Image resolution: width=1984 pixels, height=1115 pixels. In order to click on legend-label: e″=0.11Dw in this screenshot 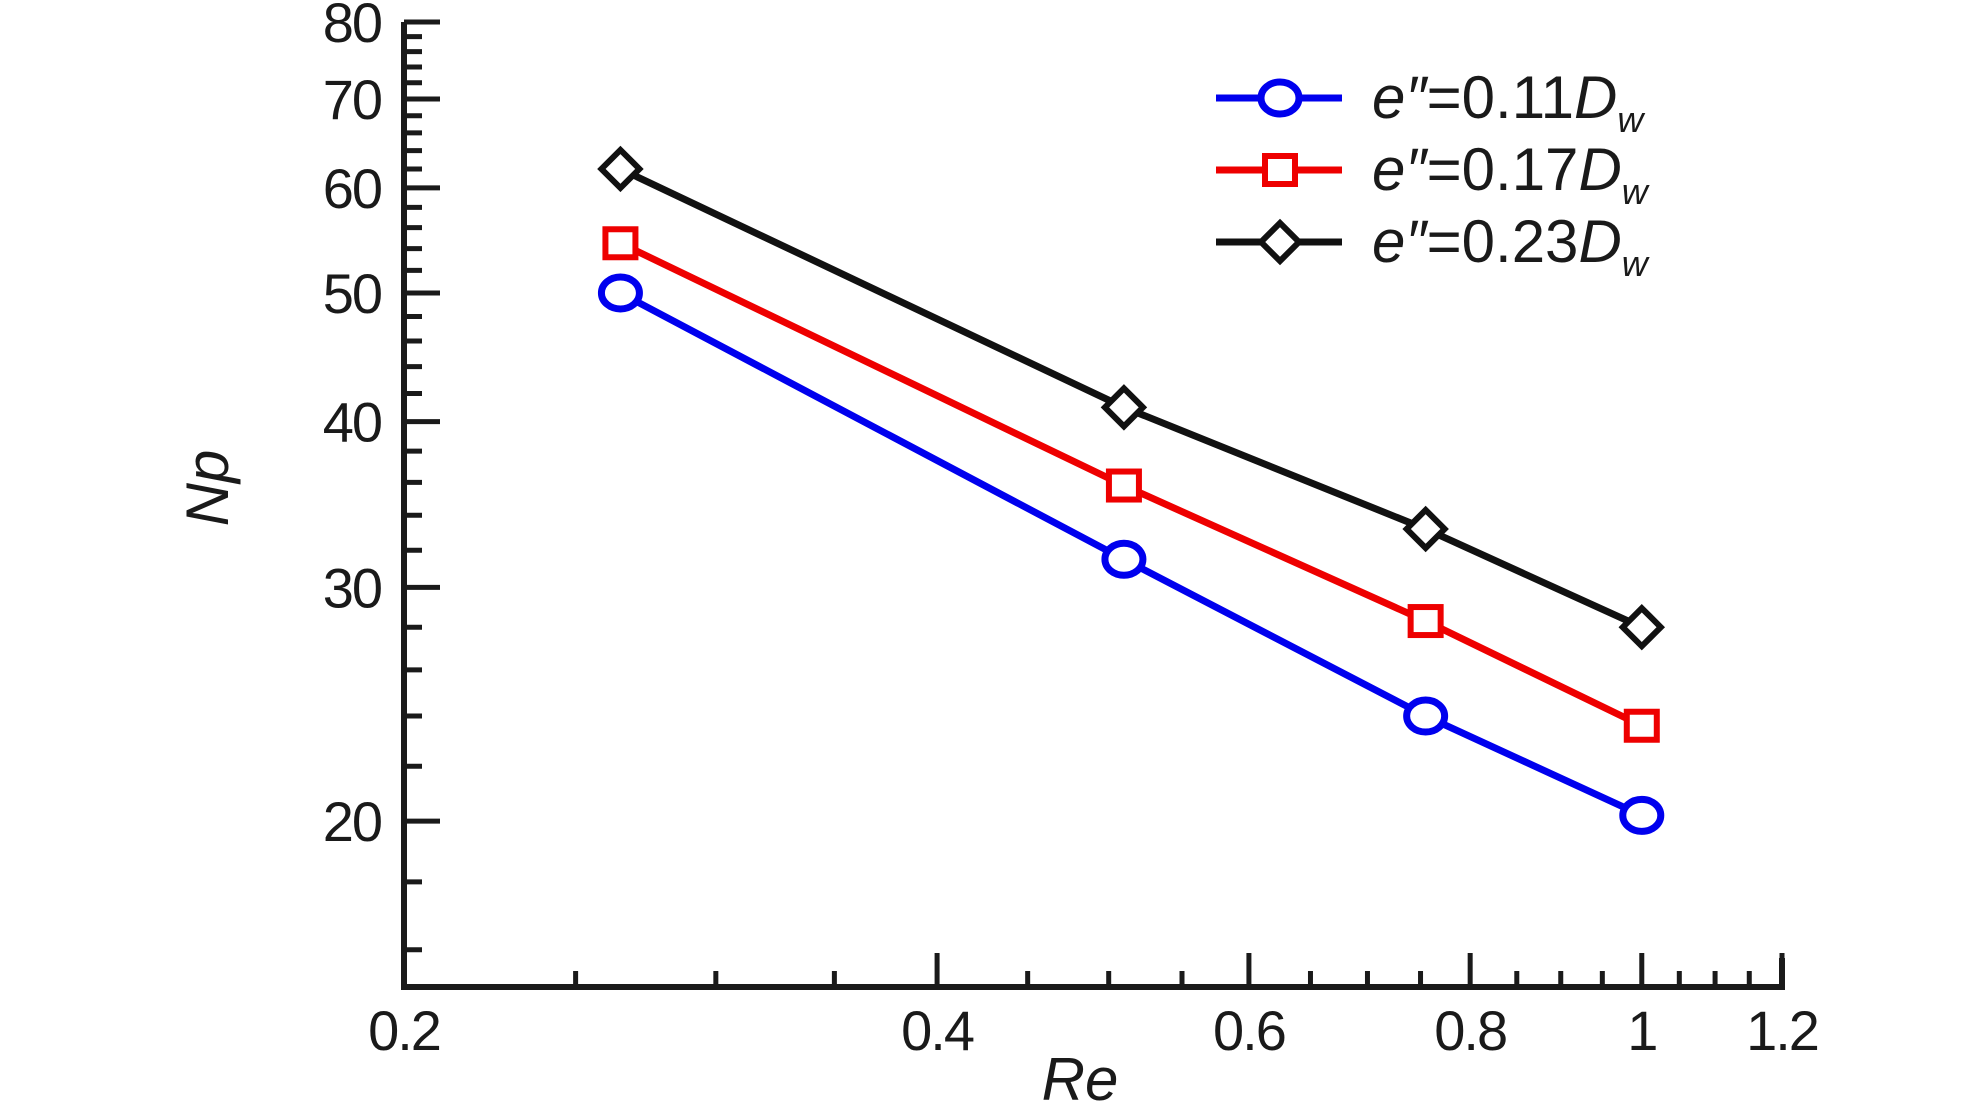, I will do `click(1508, 102)`.